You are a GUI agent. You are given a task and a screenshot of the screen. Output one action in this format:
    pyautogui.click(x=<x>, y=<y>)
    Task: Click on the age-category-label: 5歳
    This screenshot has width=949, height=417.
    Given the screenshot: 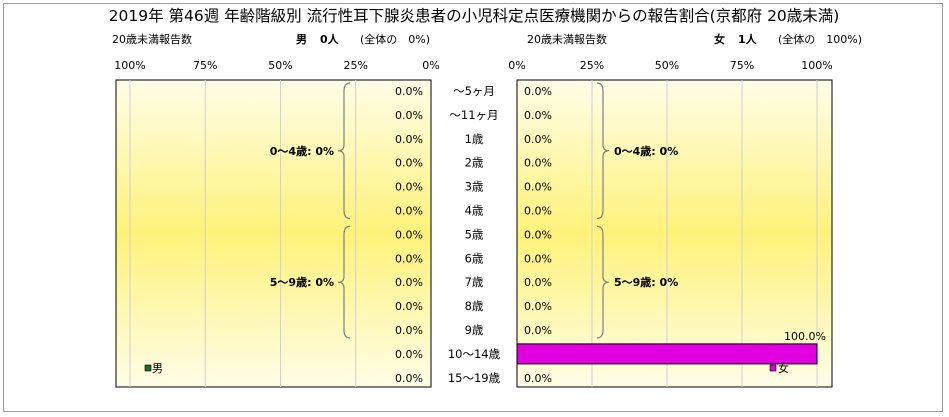 What is the action you would take?
    pyautogui.click(x=474, y=234)
    